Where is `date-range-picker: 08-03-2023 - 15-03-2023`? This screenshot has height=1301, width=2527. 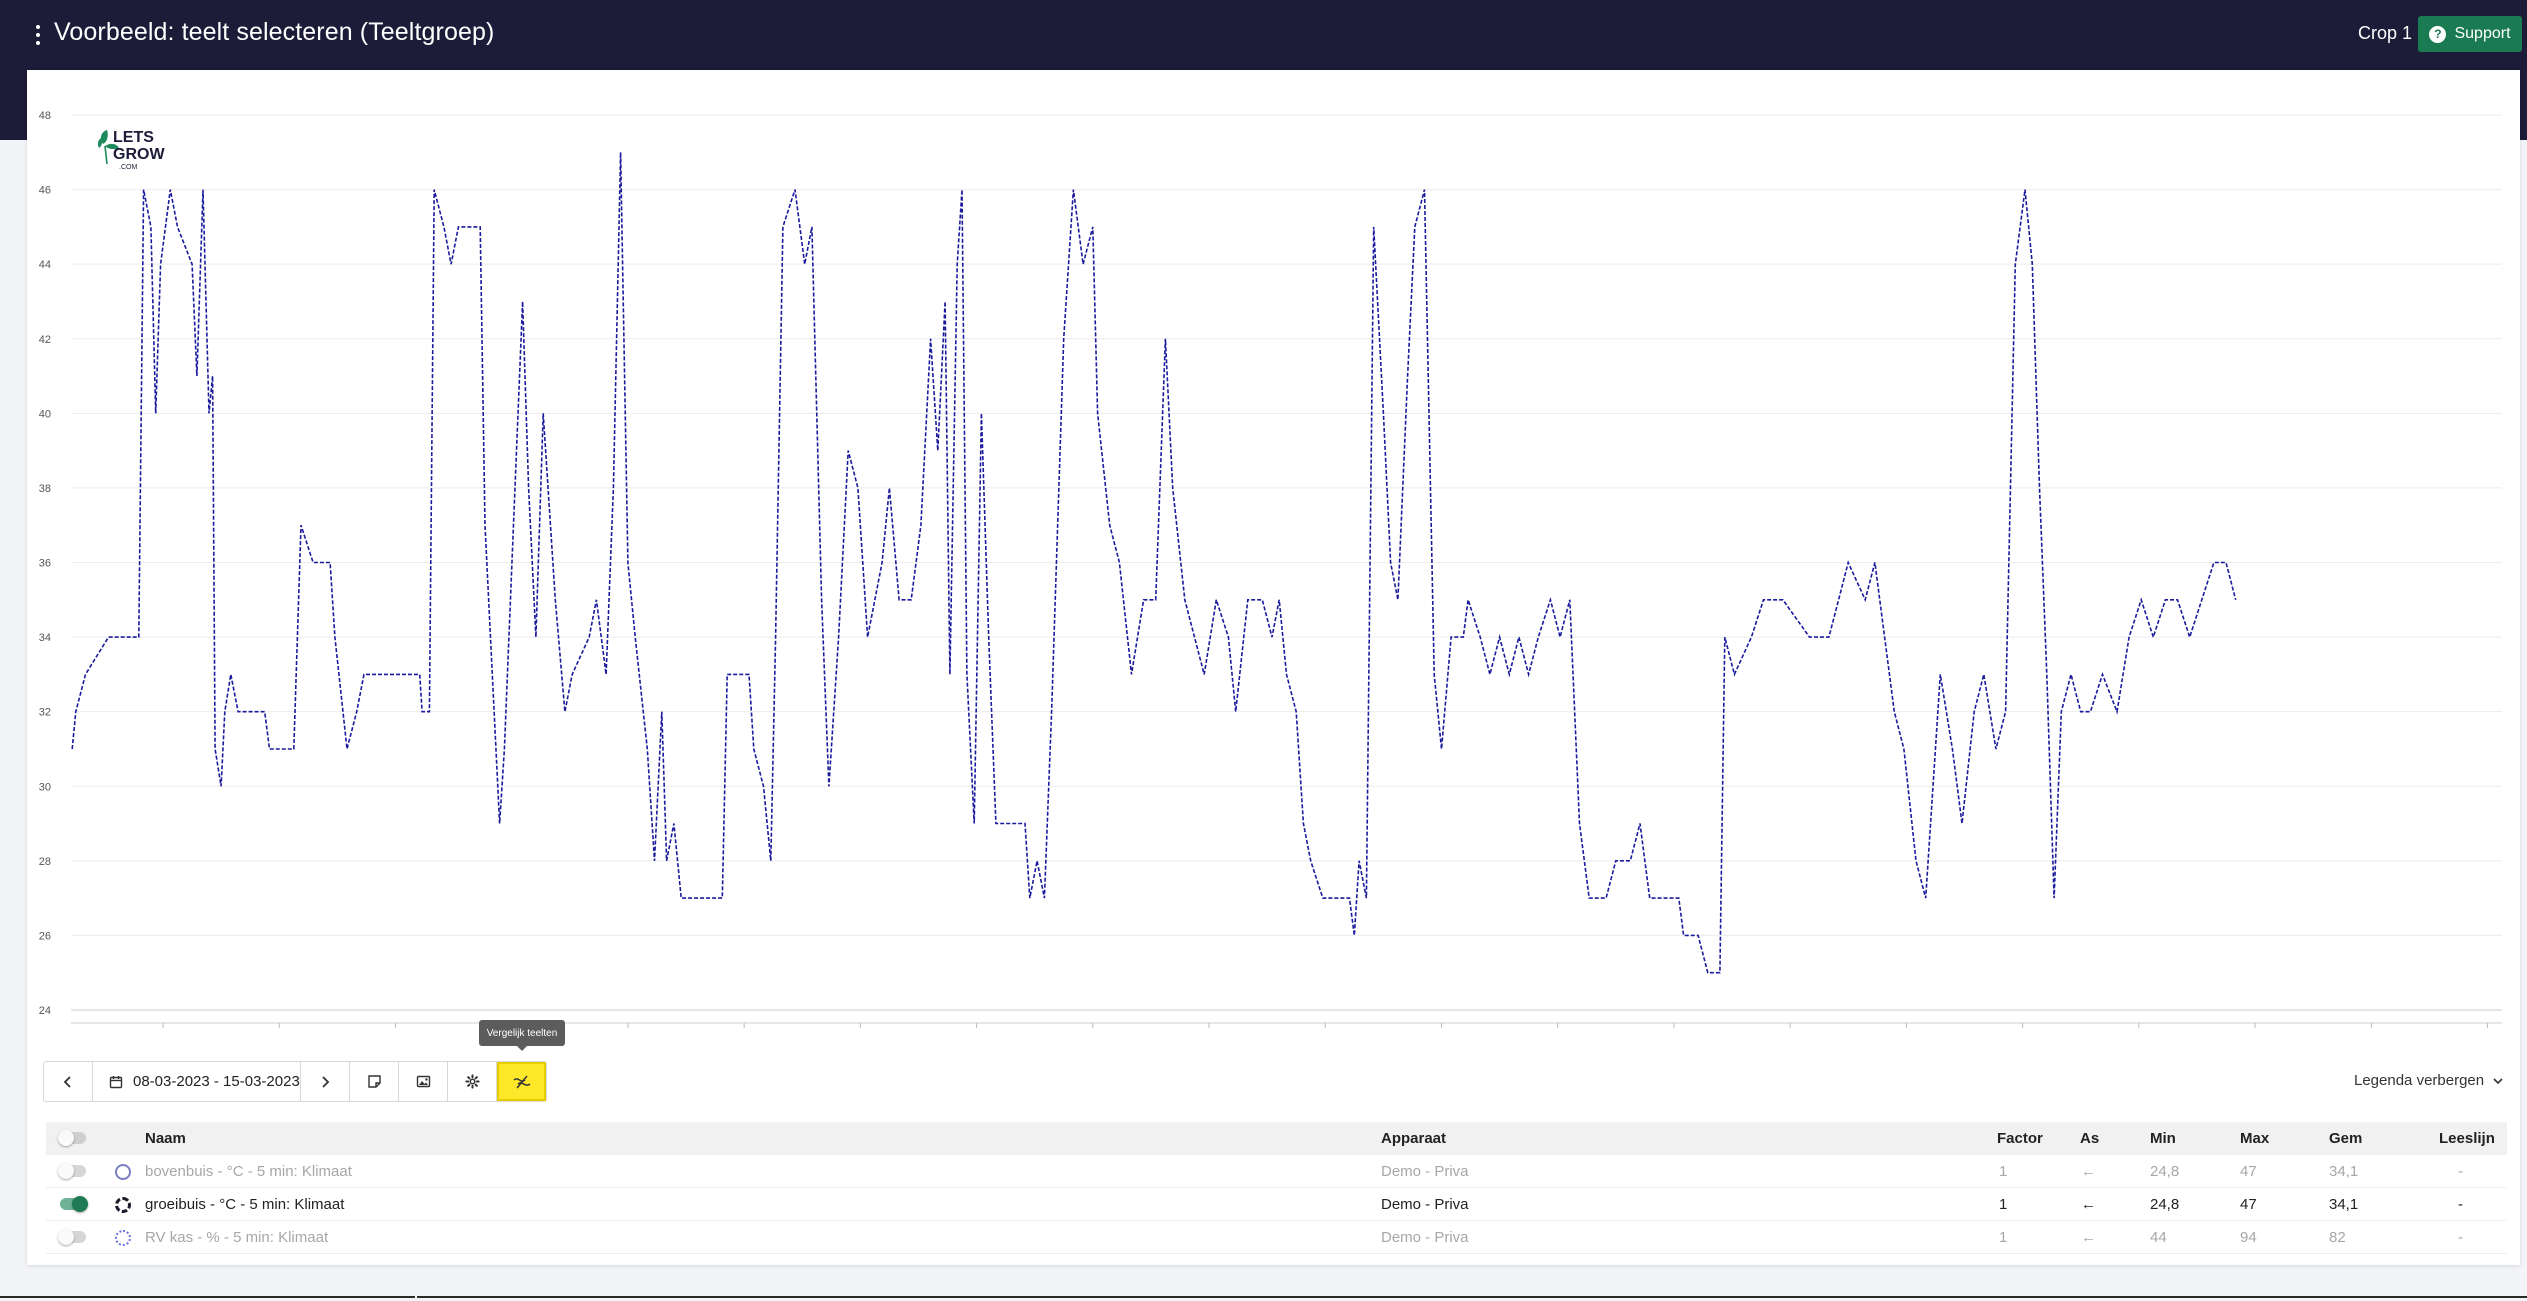 date-range-picker: 08-03-2023 - 15-03-2023 is located at coordinates (197, 1081).